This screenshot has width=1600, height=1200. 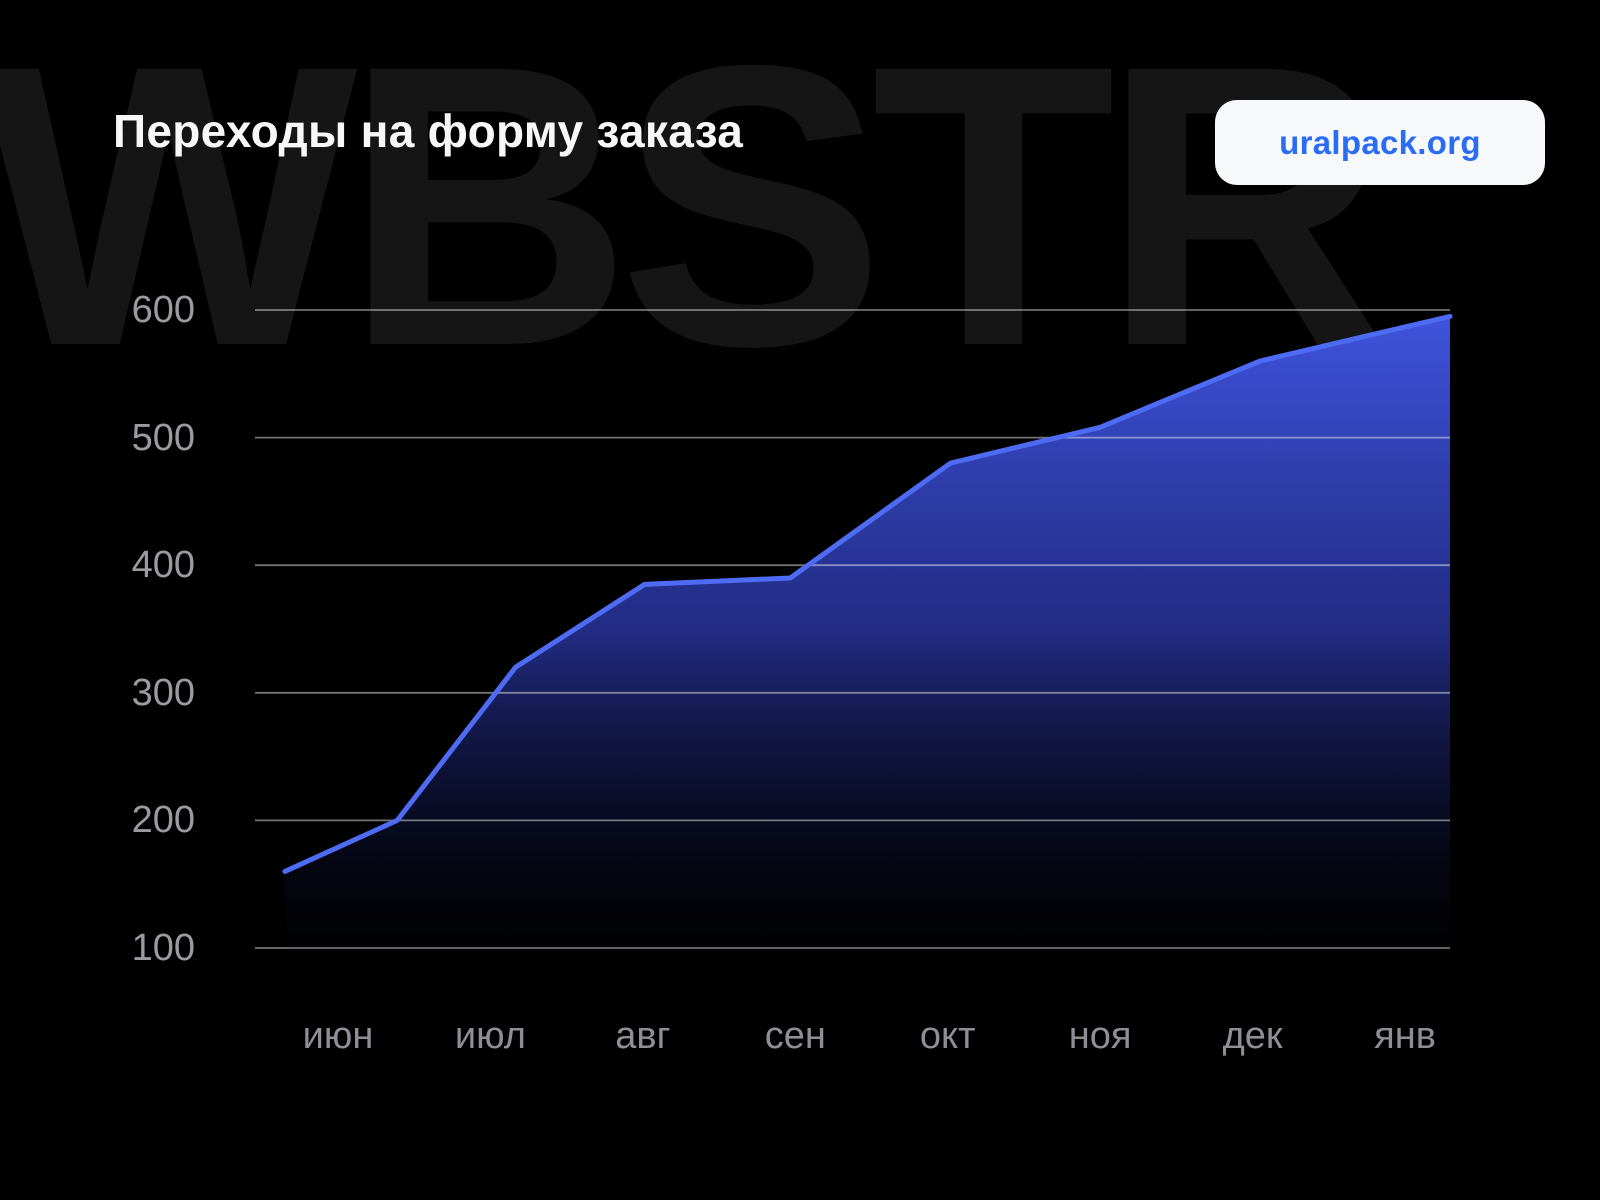 I want to click on x-axis-label-4: сен, so click(x=795, y=1036).